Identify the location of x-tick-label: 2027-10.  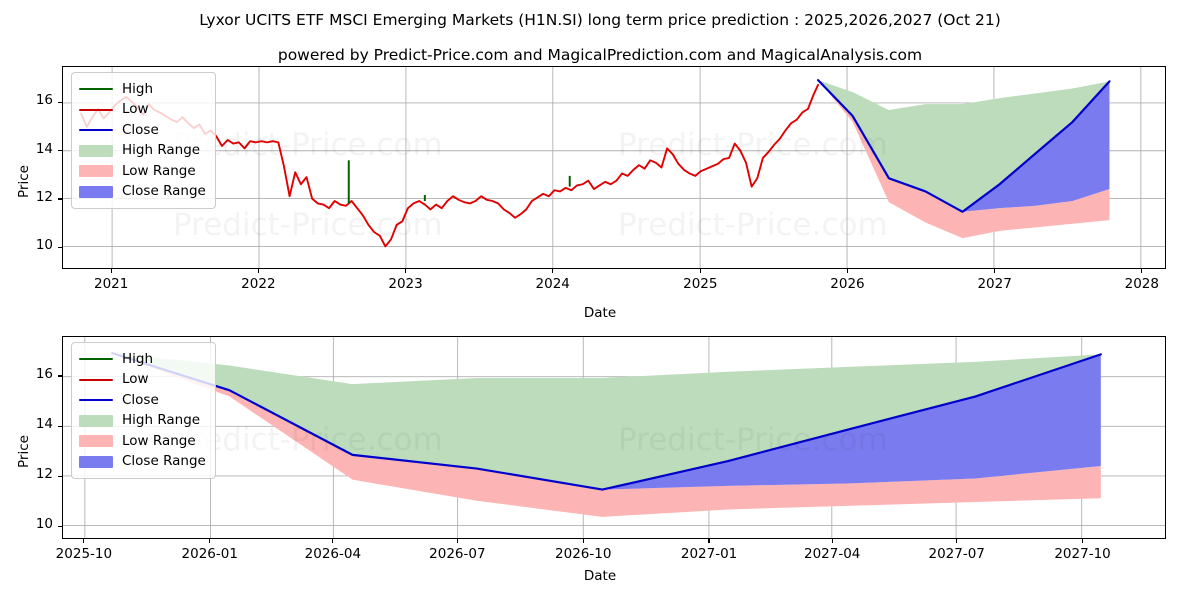
(1082, 554).